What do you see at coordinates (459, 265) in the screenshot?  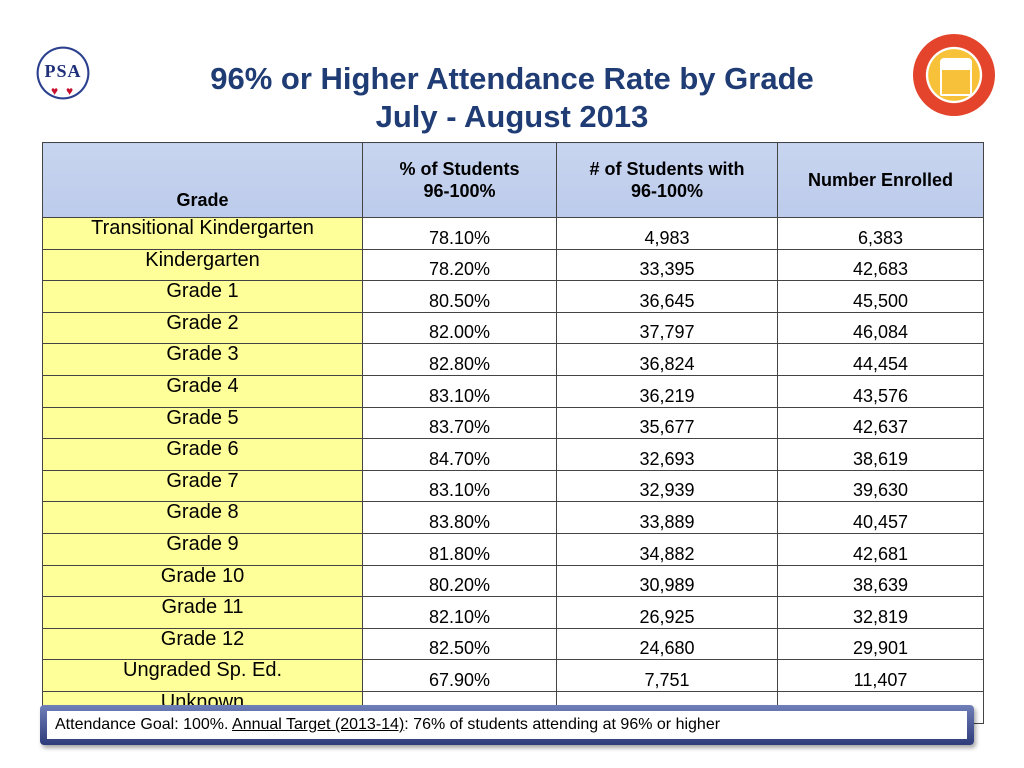 I see `pct-cell: 78.20%` at bounding box center [459, 265].